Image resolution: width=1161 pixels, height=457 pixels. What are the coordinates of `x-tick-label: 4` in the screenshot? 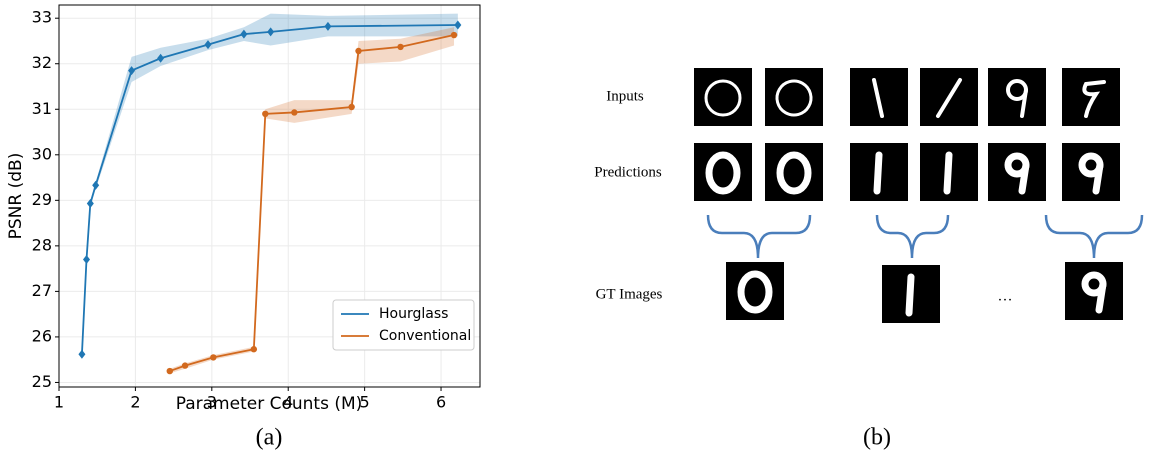 It's located at (288, 402).